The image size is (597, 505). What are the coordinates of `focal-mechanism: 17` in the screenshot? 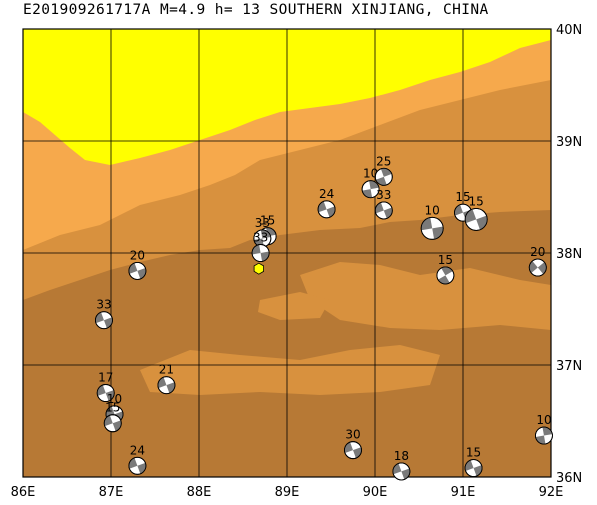 It's located at (105, 386).